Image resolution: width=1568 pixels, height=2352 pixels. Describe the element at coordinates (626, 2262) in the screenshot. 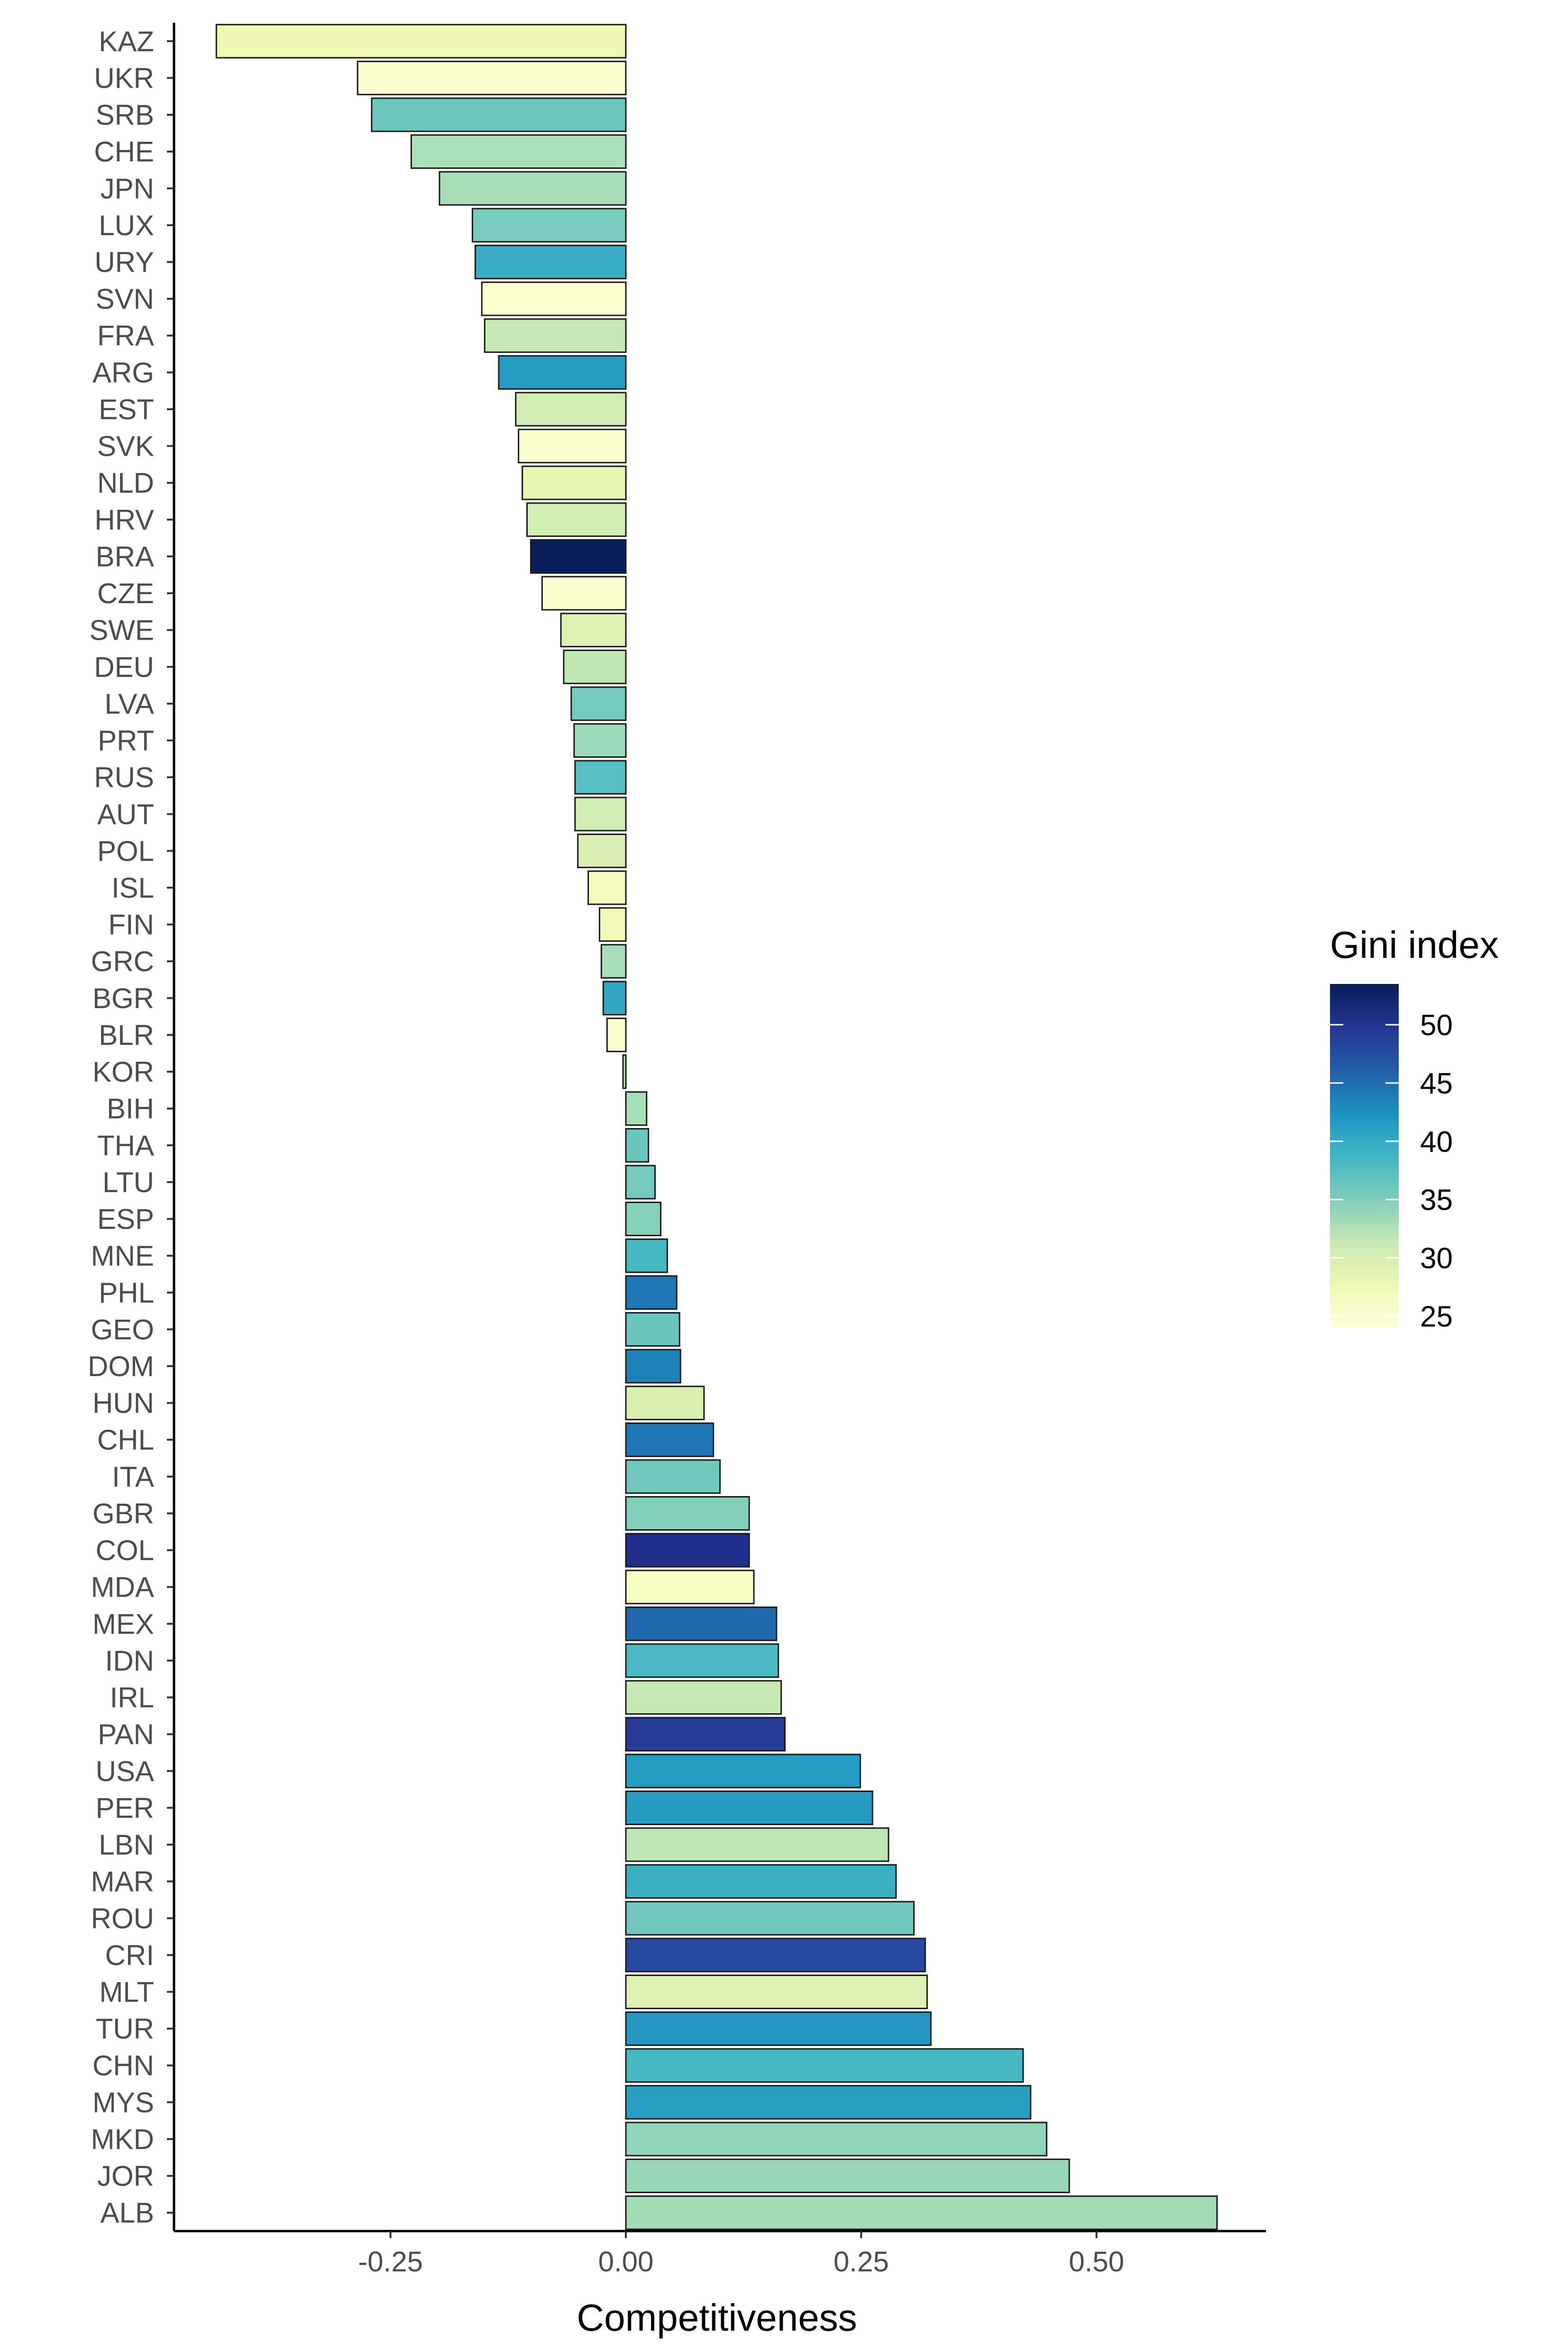

I see `x-tick-label: 0.00` at that location.